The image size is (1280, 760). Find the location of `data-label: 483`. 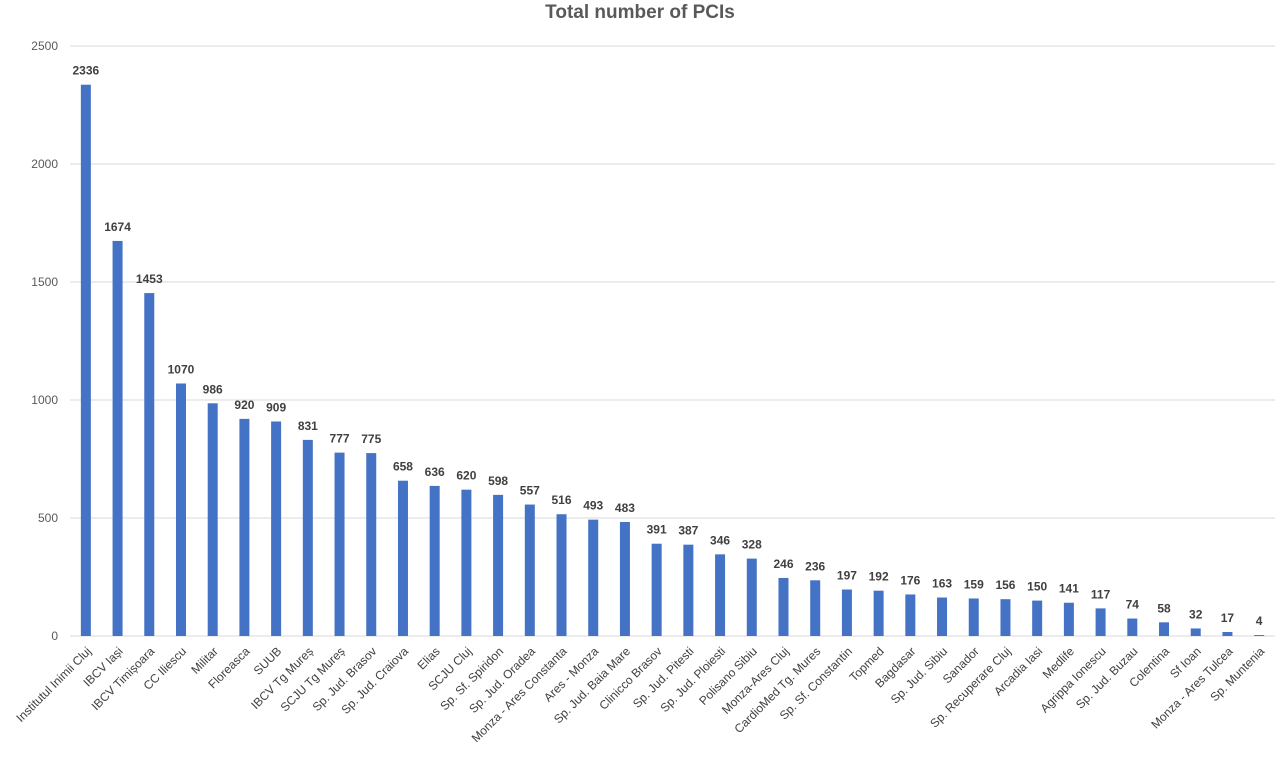

data-label: 483 is located at coordinates (625, 508).